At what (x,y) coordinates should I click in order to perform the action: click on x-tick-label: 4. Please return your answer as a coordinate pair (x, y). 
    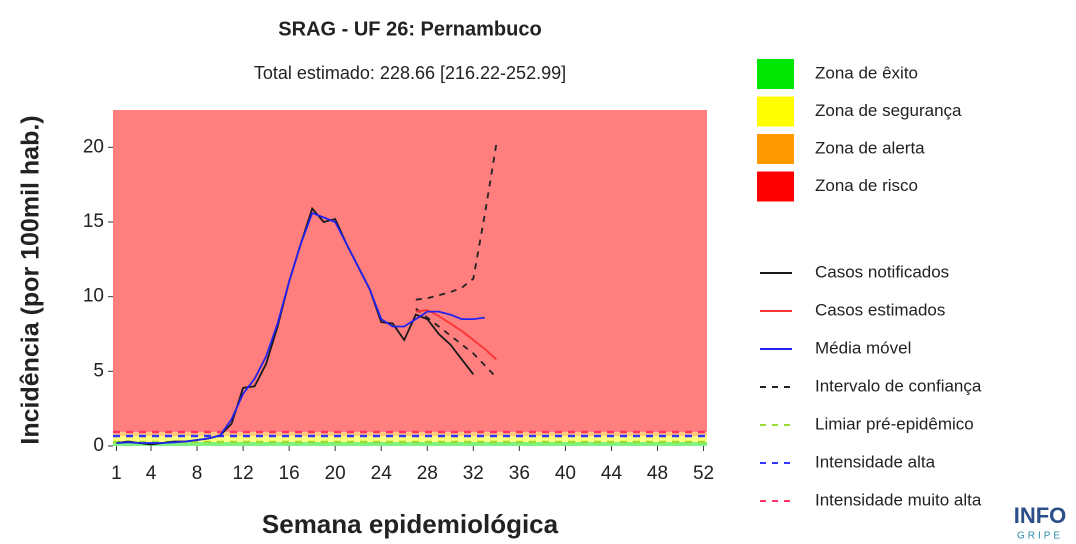
    Looking at the image, I should click on (151, 473).